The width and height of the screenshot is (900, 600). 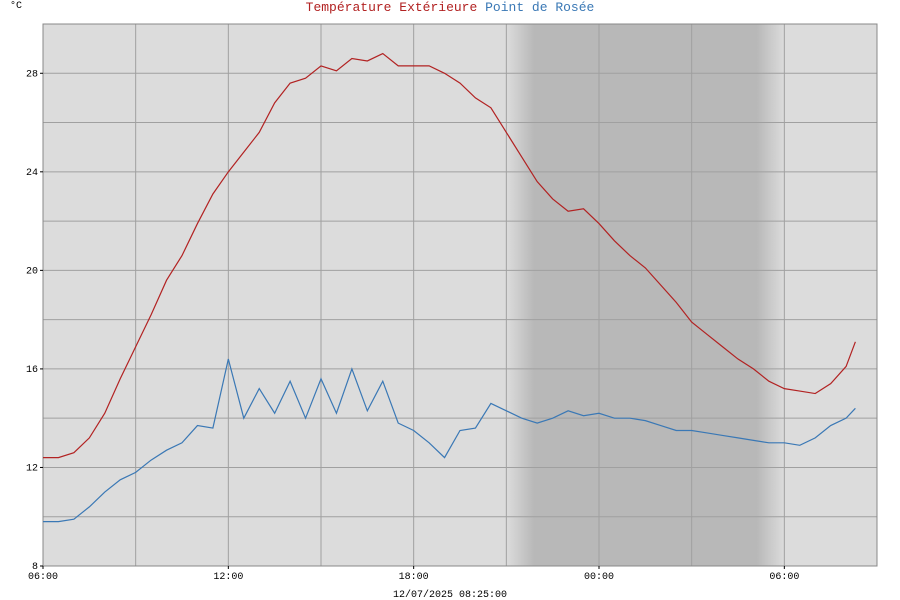 What do you see at coordinates (392, 7) in the screenshot?
I see `title-part: Température Extérieure` at bounding box center [392, 7].